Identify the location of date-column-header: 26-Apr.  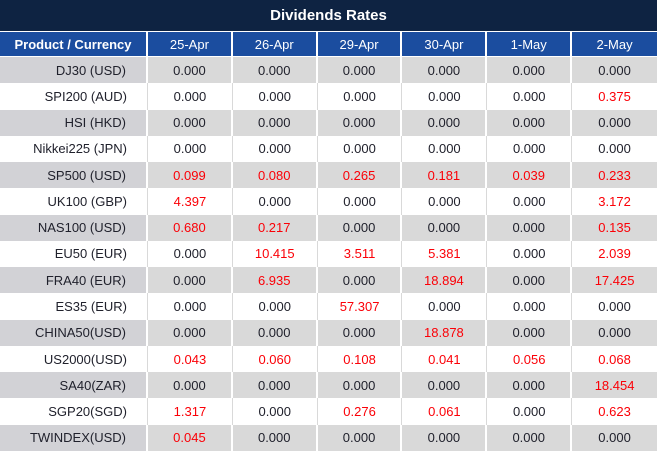
(275, 44).